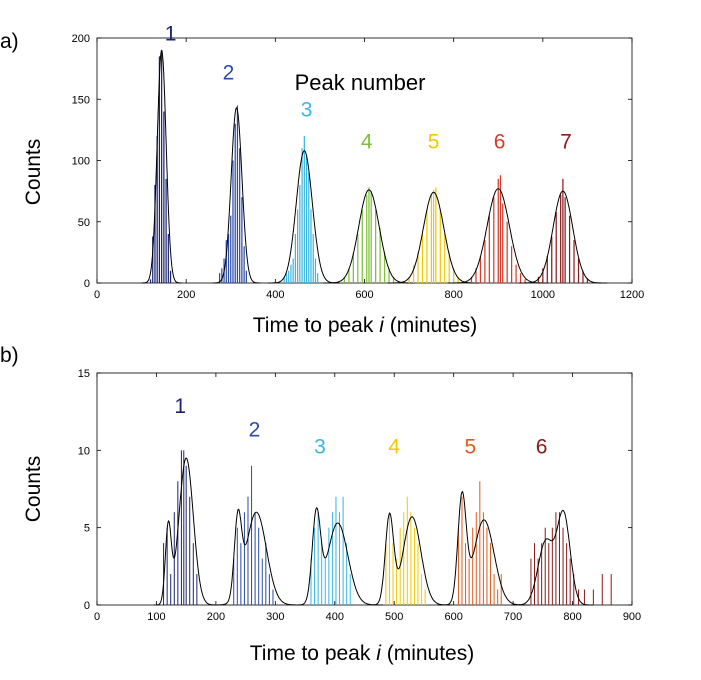 The height and width of the screenshot is (680, 701). Describe the element at coordinates (9, 41) in the screenshot. I see `panel-a-label: a)` at that location.